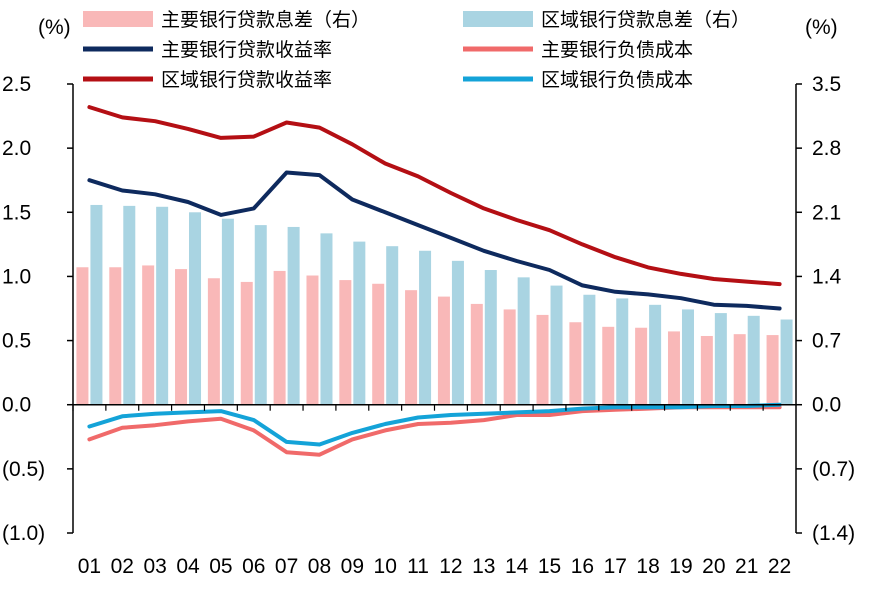 This screenshot has height=595, width=874. What do you see at coordinates (833, 533) in the screenshot?
I see `right-tick-label: (1.4)` at bounding box center [833, 533].